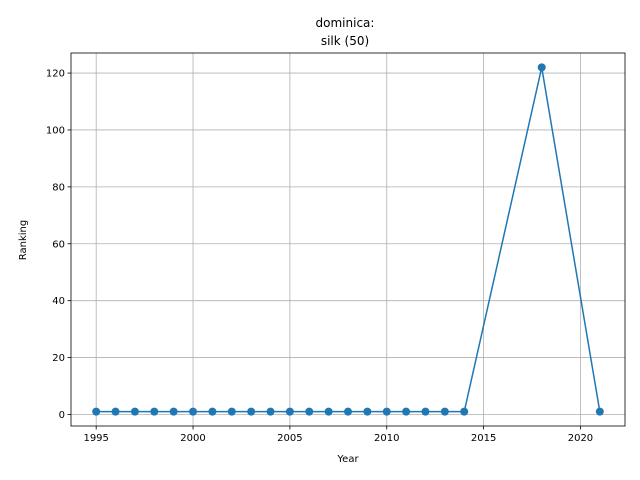 Image resolution: width=640 pixels, height=480 pixels. What do you see at coordinates (192, 438) in the screenshot?
I see `x-tick-label: 2000` at bounding box center [192, 438].